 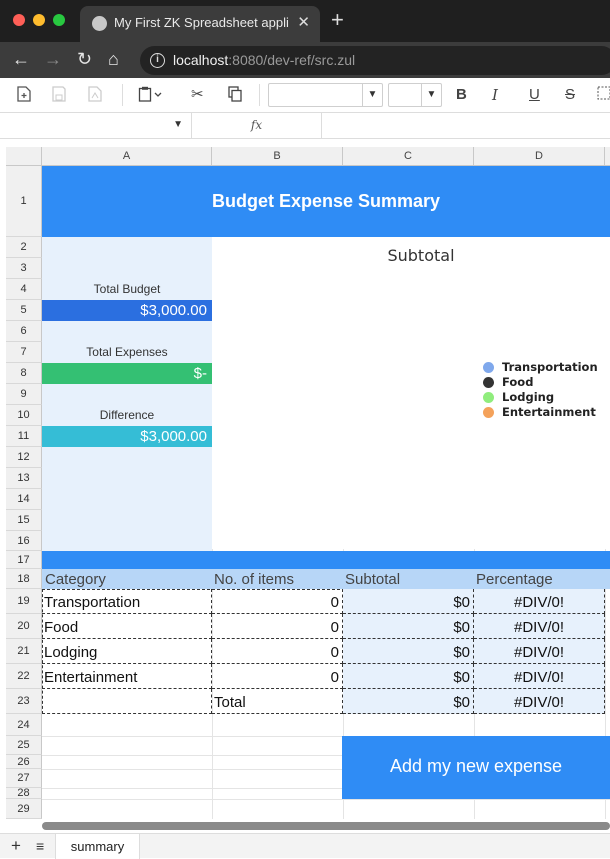 I want to click on row-header: 26, so click(x=24, y=762).